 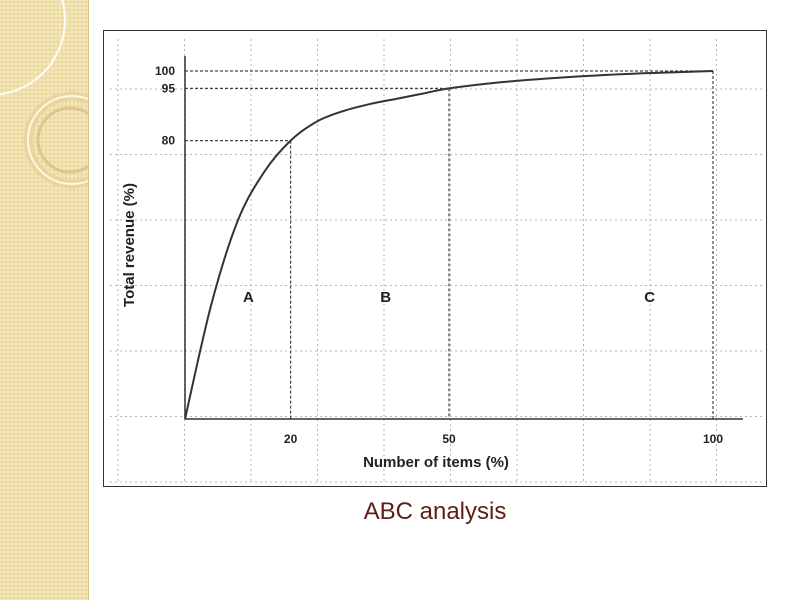 What do you see at coordinates (165, 71) in the screenshot?
I see `y-tick-label: 100` at bounding box center [165, 71].